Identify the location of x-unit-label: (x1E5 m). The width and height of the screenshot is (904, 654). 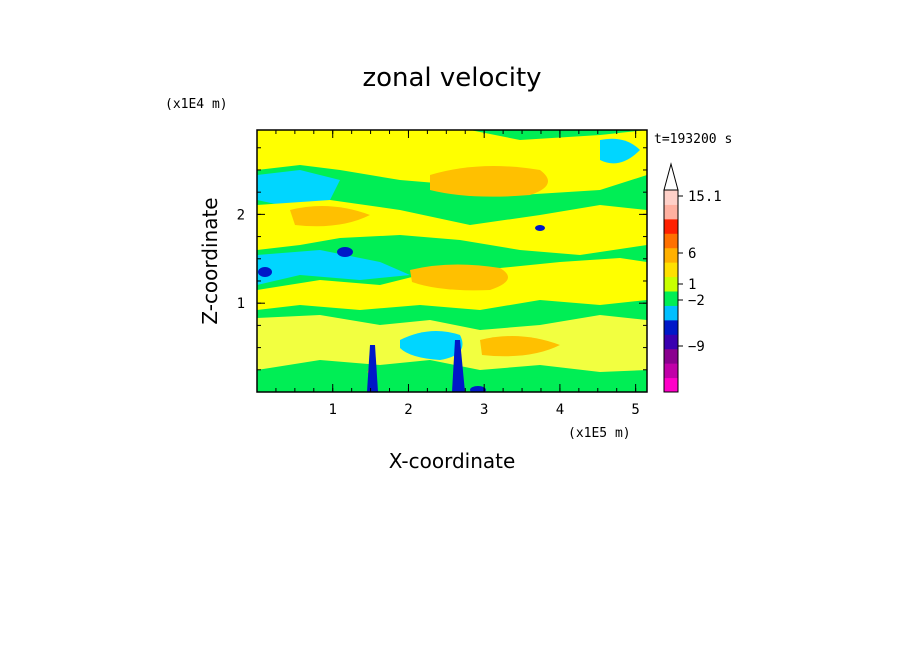
(599, 433).